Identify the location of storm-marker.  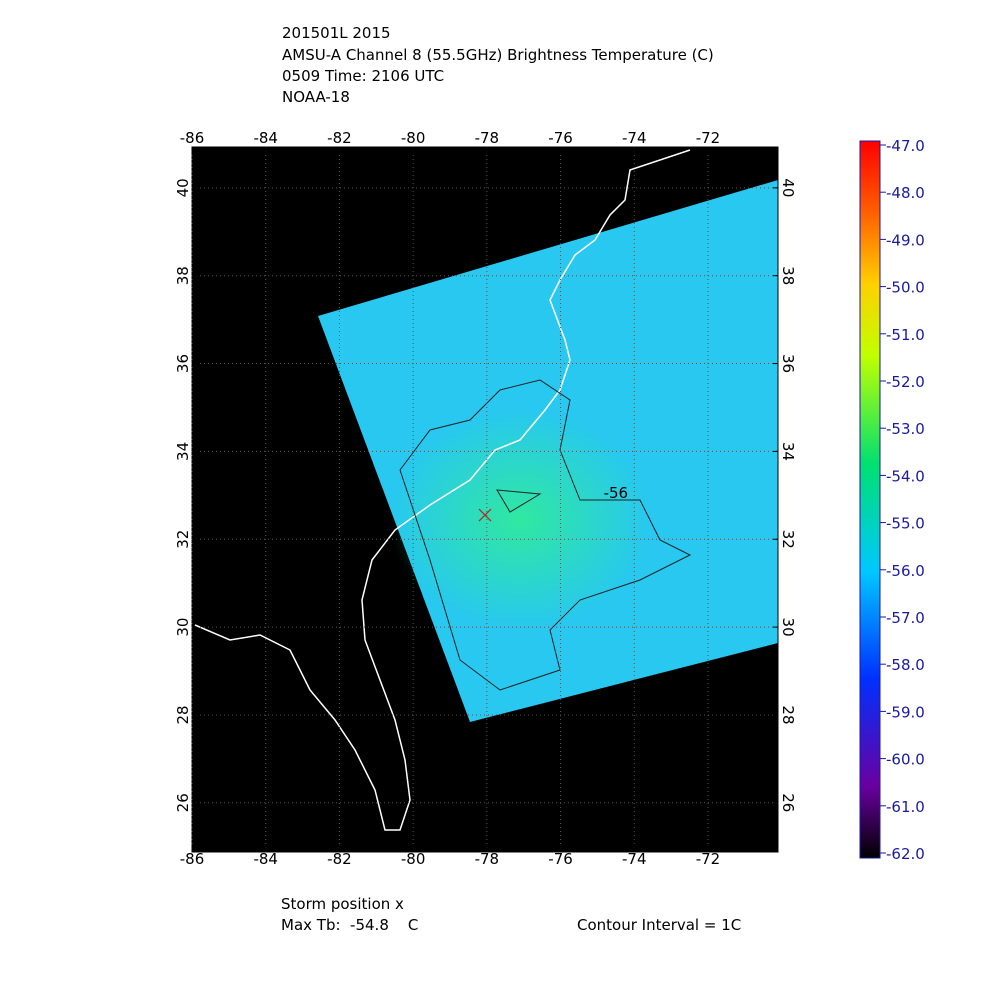
(485, 515).